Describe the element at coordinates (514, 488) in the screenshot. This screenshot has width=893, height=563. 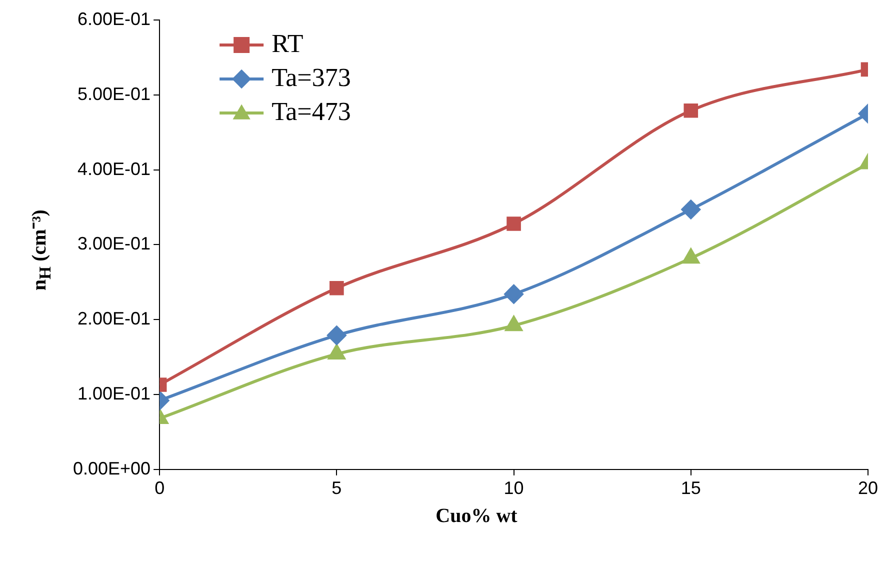
I see `x-tick-label: 10` at that location.